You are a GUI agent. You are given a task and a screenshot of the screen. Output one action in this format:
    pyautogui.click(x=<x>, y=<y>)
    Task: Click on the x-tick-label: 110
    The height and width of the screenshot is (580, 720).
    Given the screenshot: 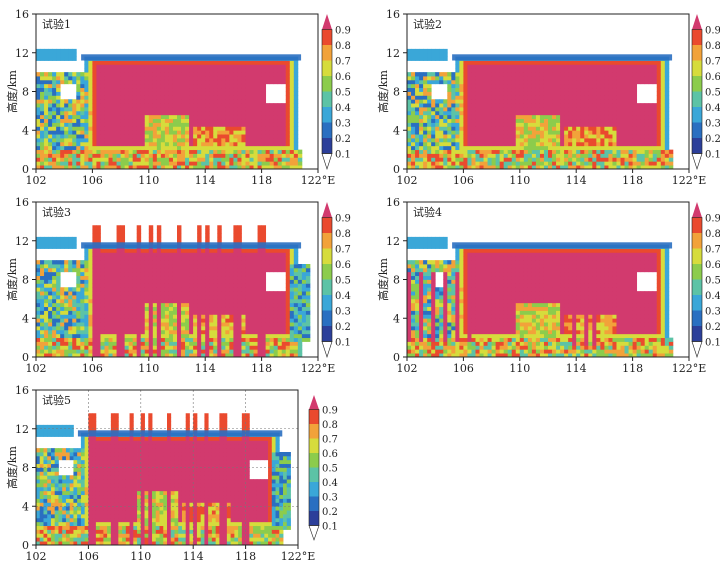 What is the action you would take?
    pyautogui.click(x=148, y=180)
    